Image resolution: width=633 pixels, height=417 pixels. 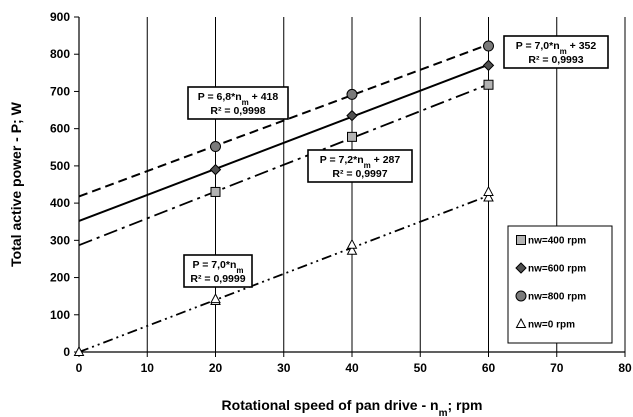 I want to click on x-tick-label: 60, so click(x=489, y=368).